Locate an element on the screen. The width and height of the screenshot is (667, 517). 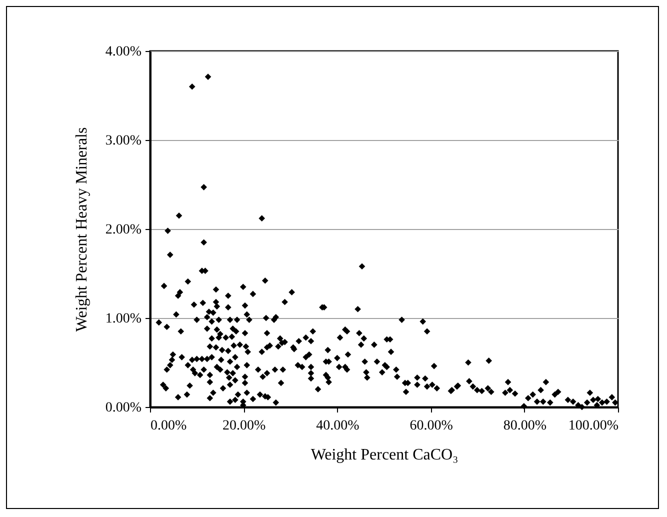
y-tick-label: 0.00% is located at coordinates (123, 408).